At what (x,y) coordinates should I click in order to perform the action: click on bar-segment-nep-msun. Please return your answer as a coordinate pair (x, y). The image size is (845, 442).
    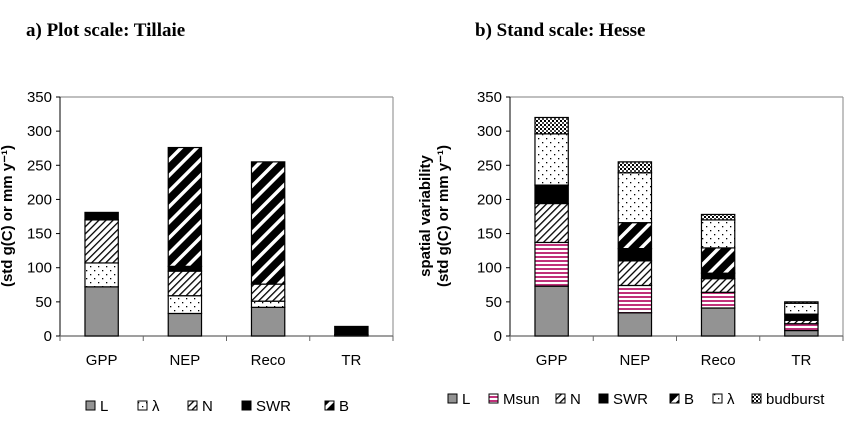
    Looking at the image, I should click on (635, 299).